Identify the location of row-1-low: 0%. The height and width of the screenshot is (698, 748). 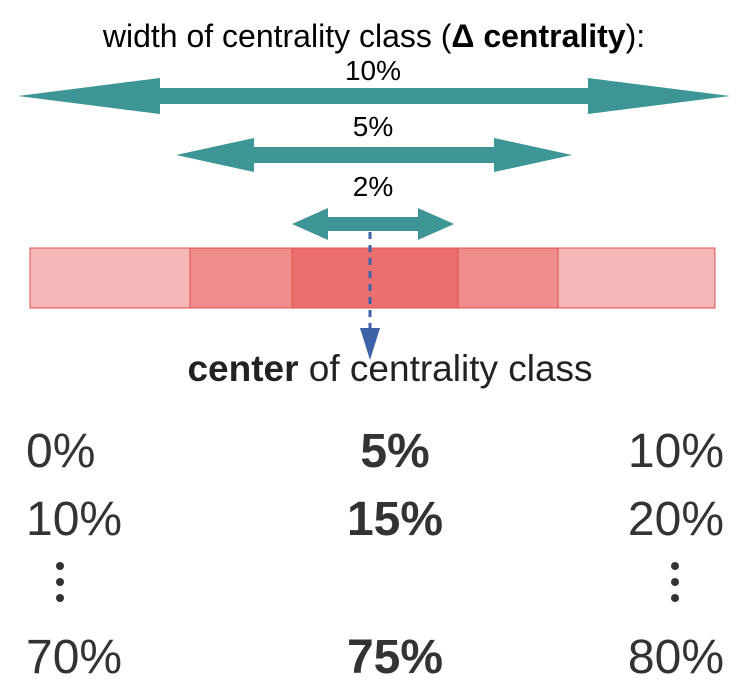
(61, 451).